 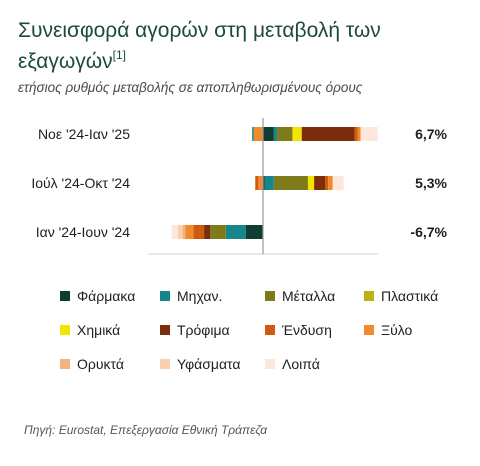 I want to click on legend-label: Χημικά, so click(x=99, y=330).